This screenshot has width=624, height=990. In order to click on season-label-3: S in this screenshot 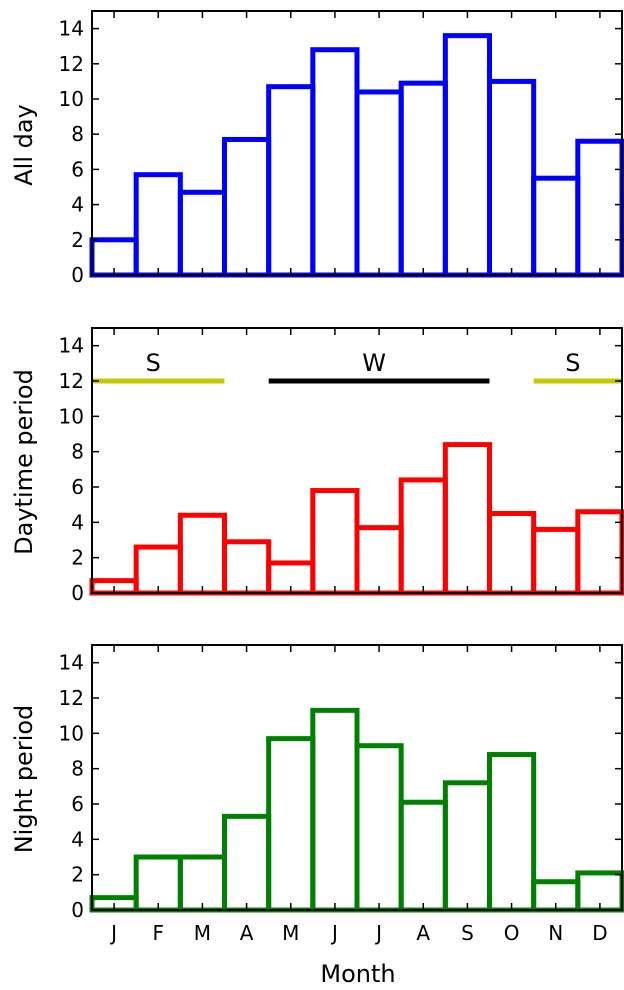, I will do `click(572, 363)`.